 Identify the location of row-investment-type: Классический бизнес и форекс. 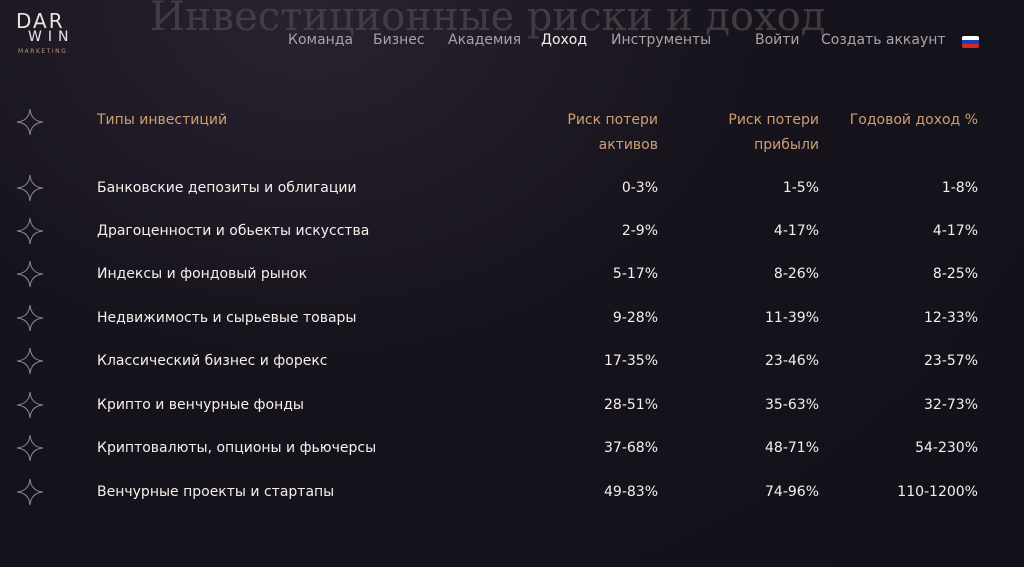
(212, 361).